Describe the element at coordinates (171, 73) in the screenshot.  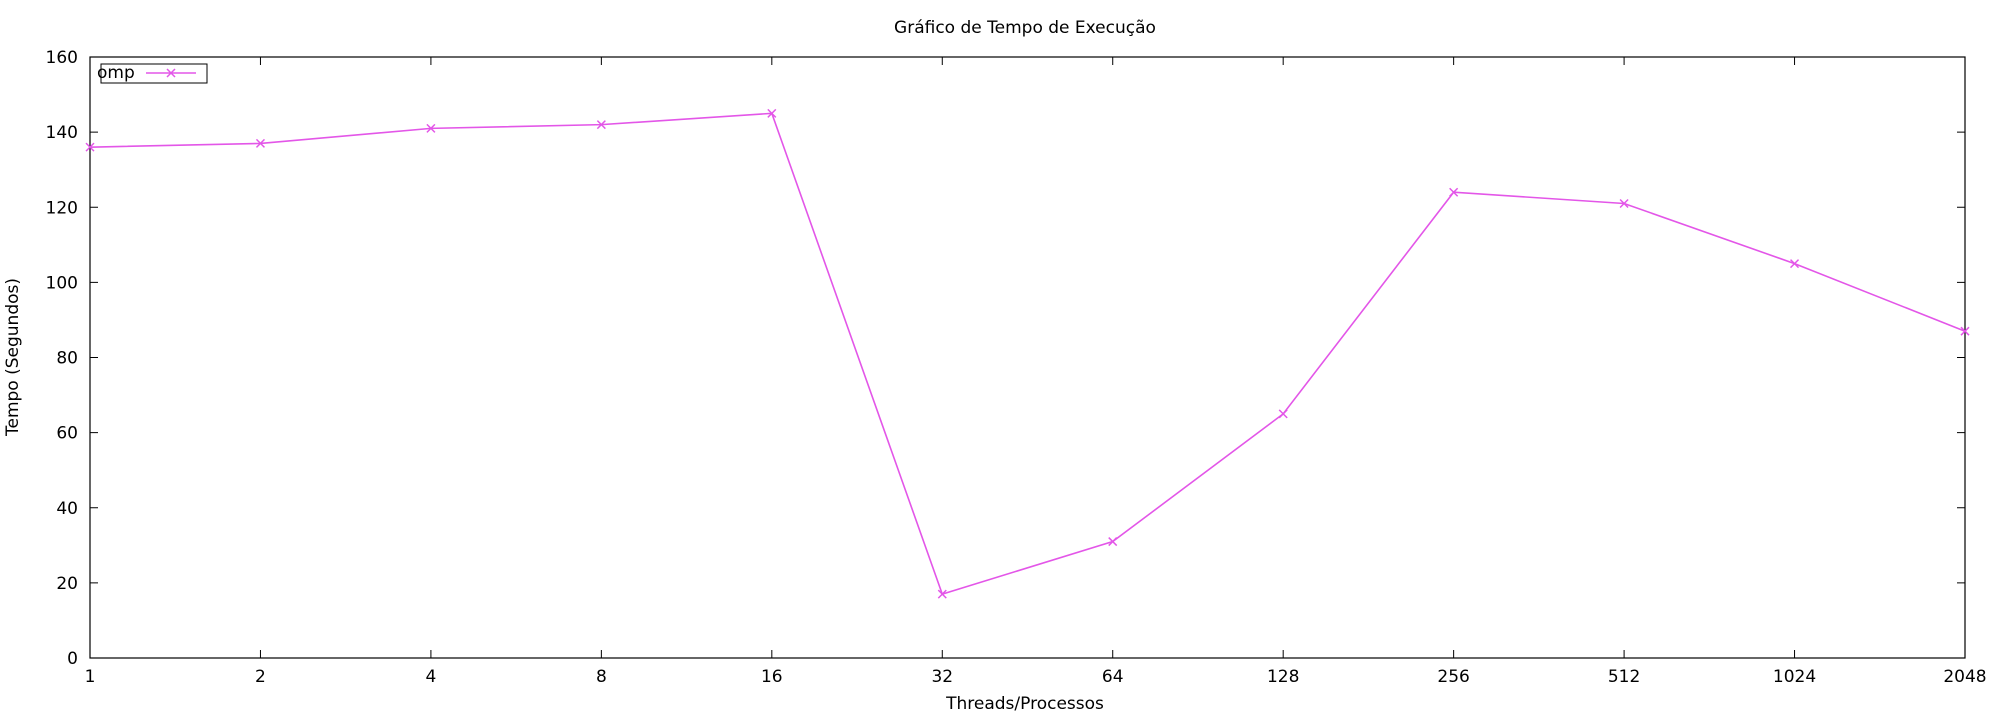
I see `legend-marker` at that location.